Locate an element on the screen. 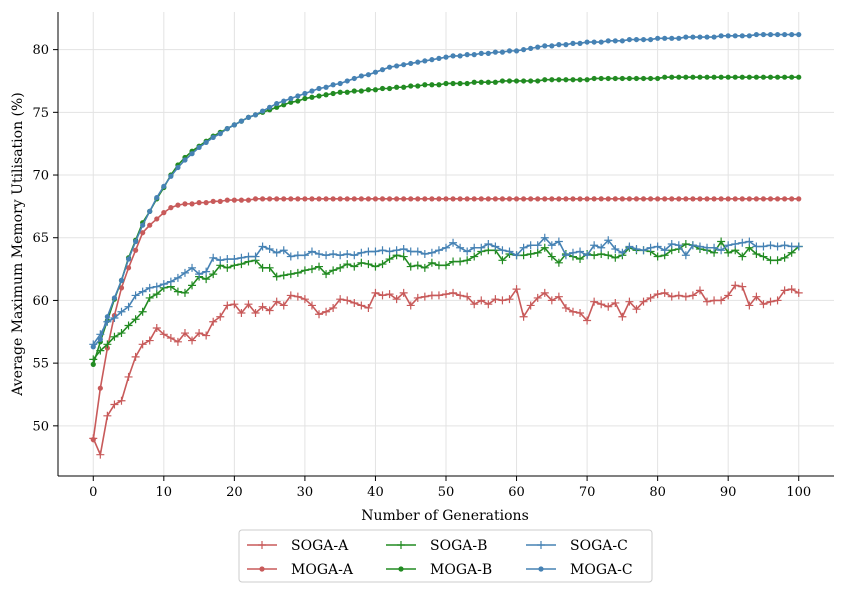  x-tick-label: 20 is located at coordinates (234, 492).